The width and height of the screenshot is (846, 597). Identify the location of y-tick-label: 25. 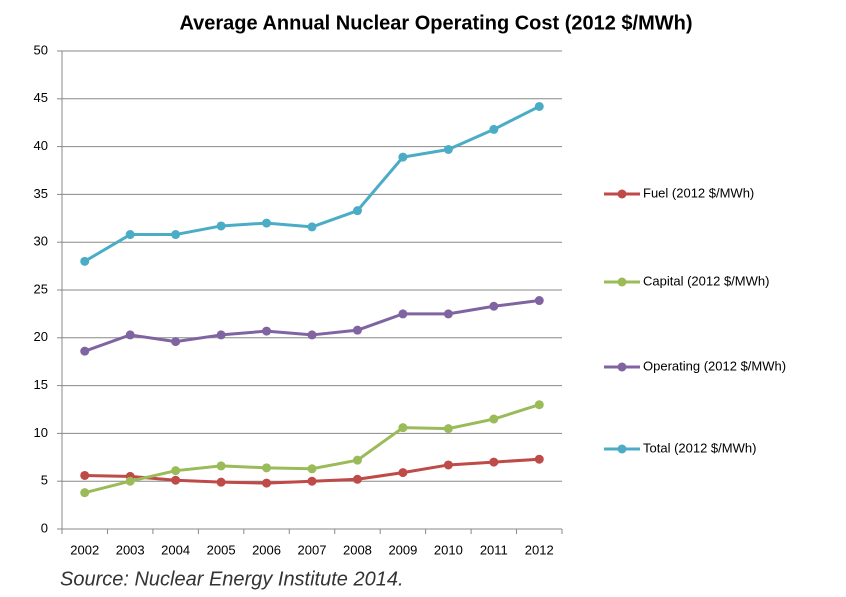
(41, 288).